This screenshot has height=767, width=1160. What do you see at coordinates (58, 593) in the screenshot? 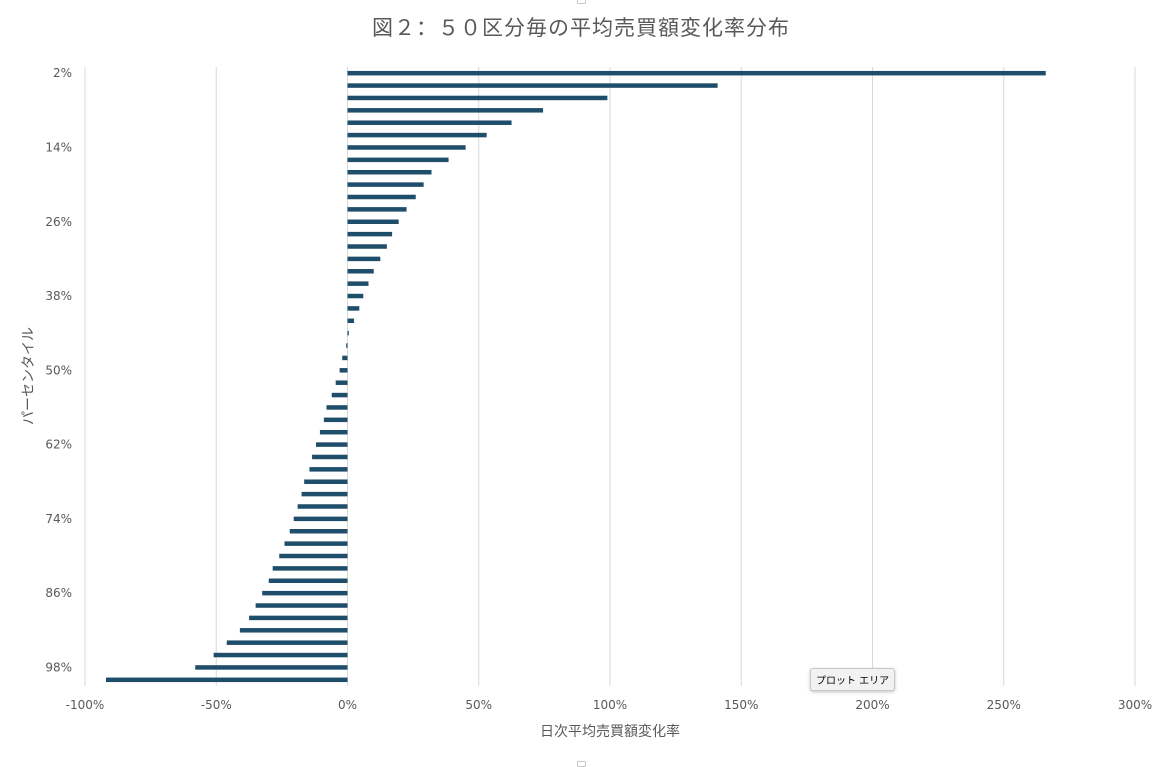
I see `y-tick-label: 86%` at bounding box center [58, 593].